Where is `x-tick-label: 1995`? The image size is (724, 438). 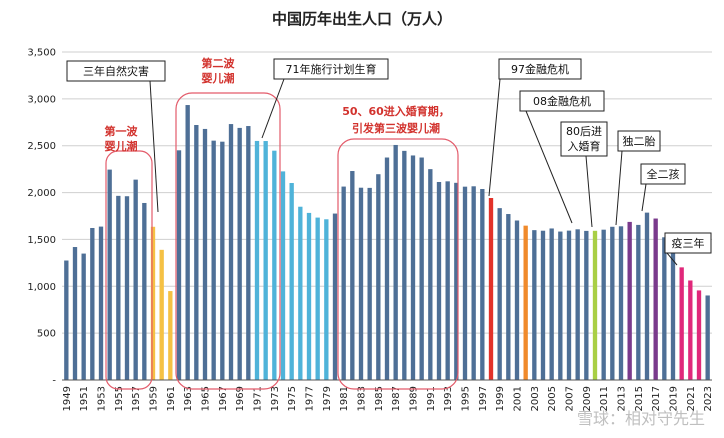
x-tick-label: 1995 is located at coordinates (466, 398).